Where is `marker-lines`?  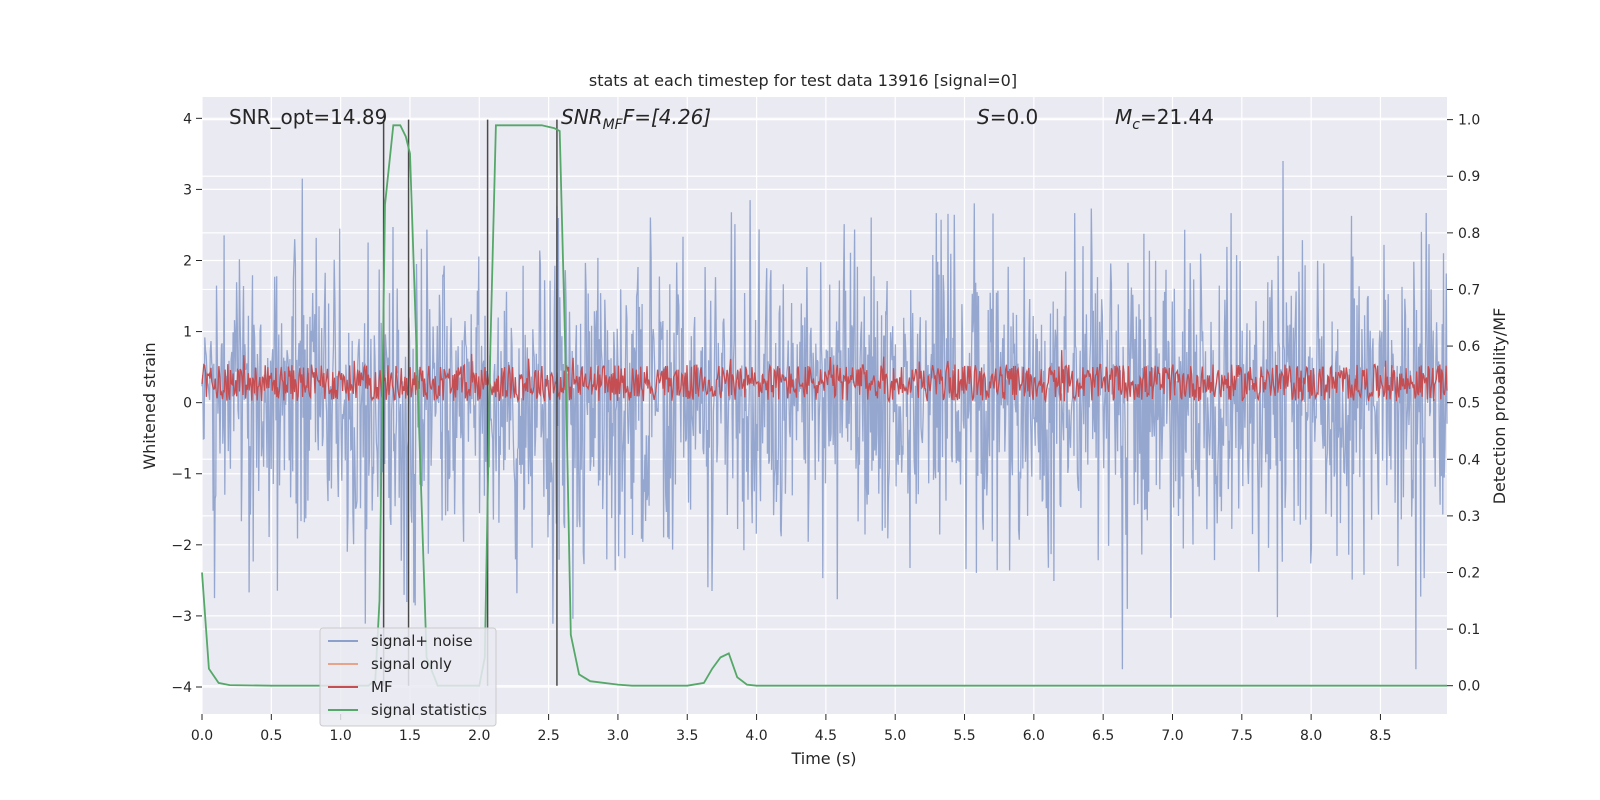
marker-lines is located at coordinates (470, 402).